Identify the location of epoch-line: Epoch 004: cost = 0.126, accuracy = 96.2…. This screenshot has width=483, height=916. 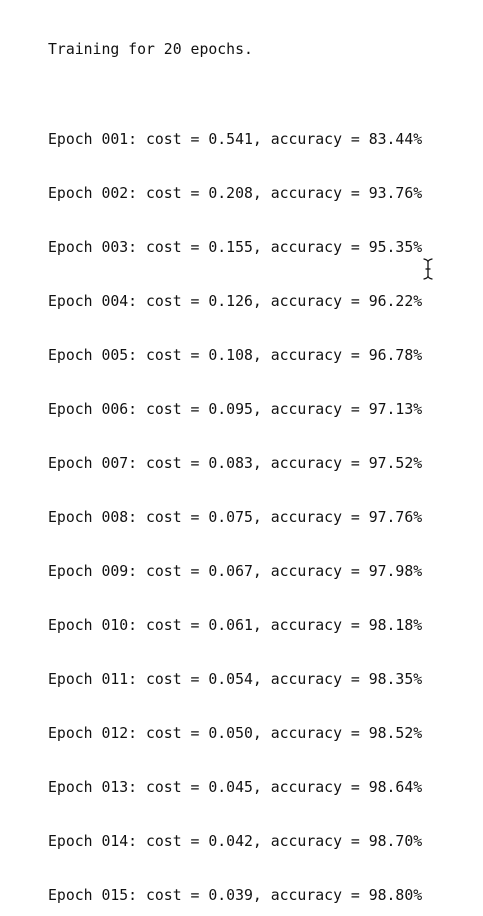
(235, 301).